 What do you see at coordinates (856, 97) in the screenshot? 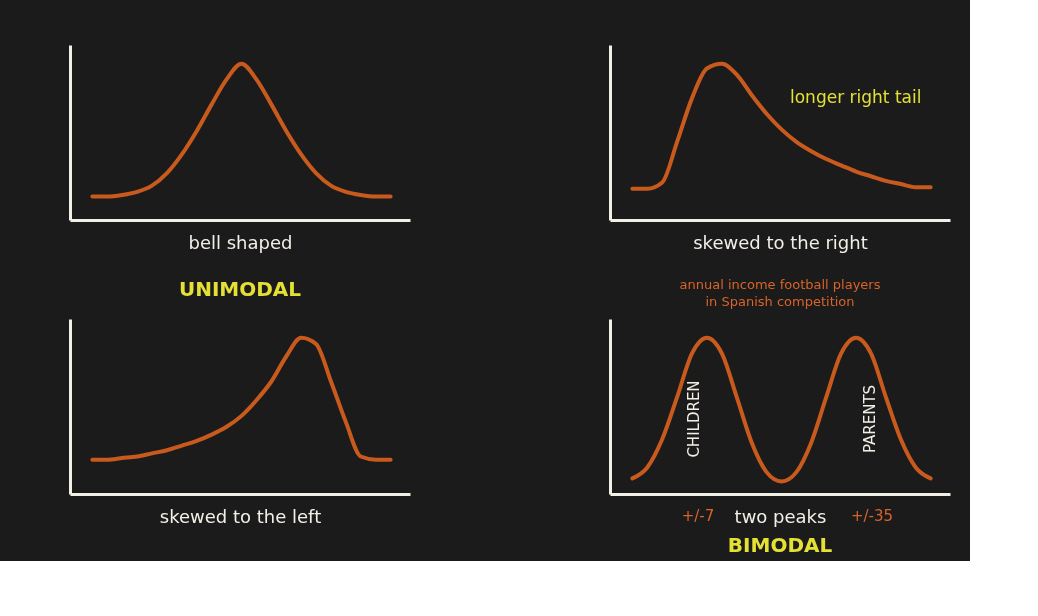
I see `annotation: longer right tail` at bounding box center [856, 97].